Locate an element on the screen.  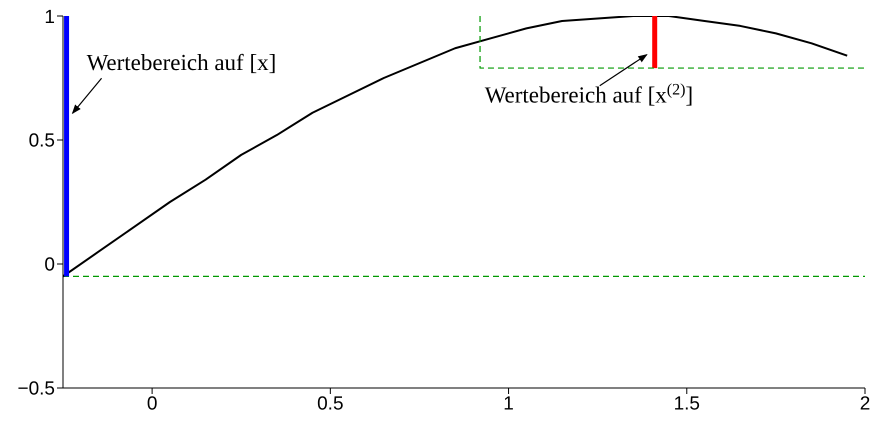
x-tick-label: 1.5 is located at coordinates (687, 403).